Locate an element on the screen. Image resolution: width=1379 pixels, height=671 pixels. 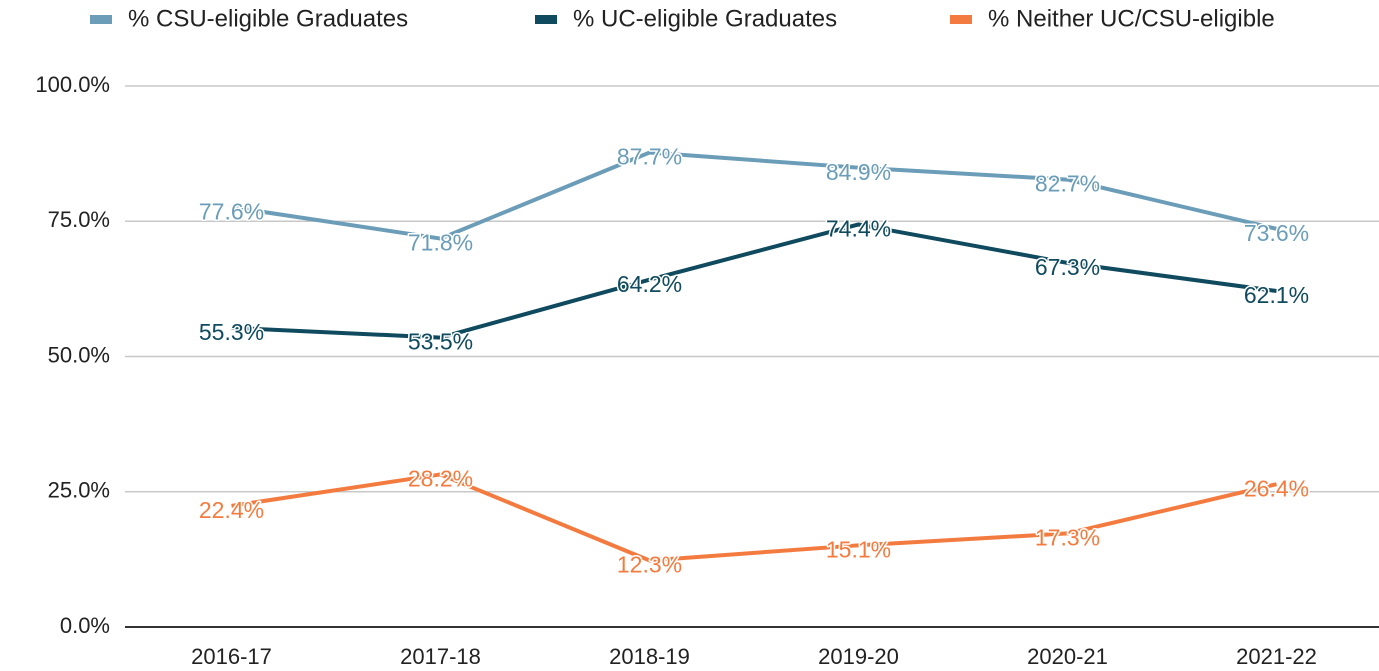
data-label: 53.5% is located at coordinates (440, 342).